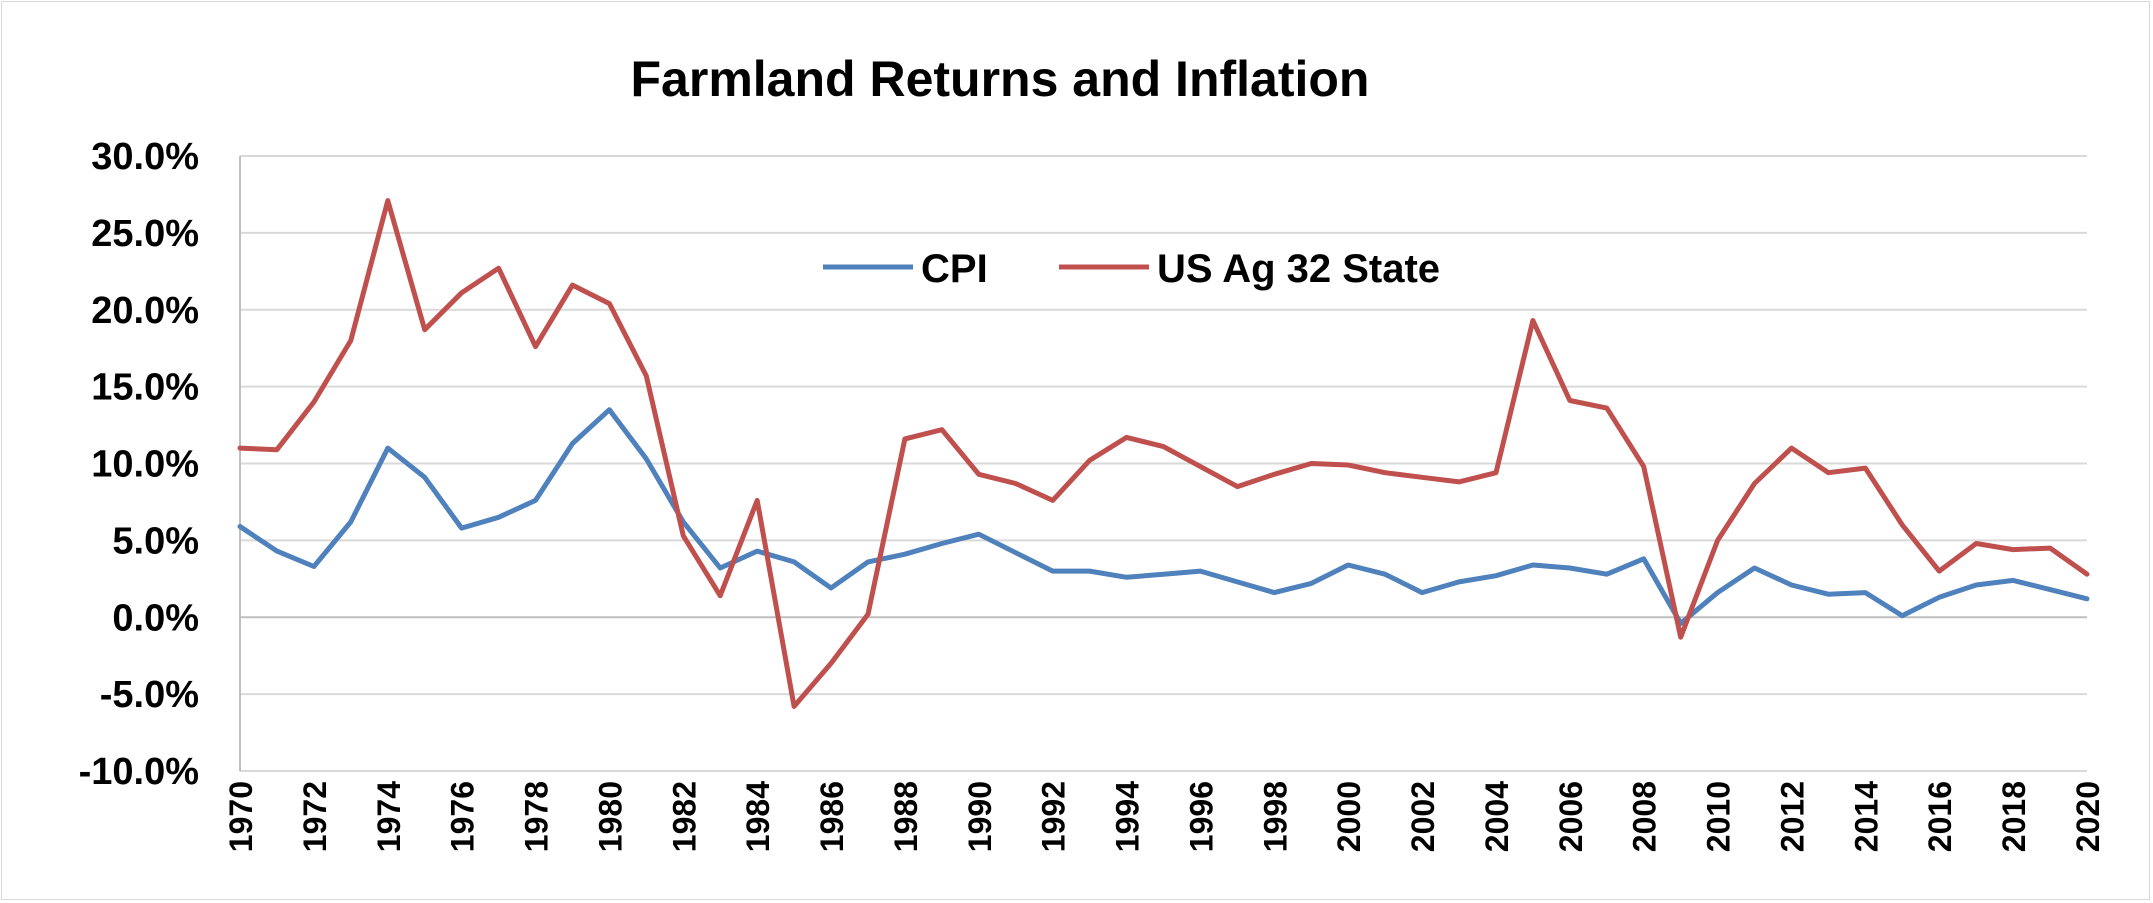  I want to click on y-tick-label: 20.0%, so click(145, 311).